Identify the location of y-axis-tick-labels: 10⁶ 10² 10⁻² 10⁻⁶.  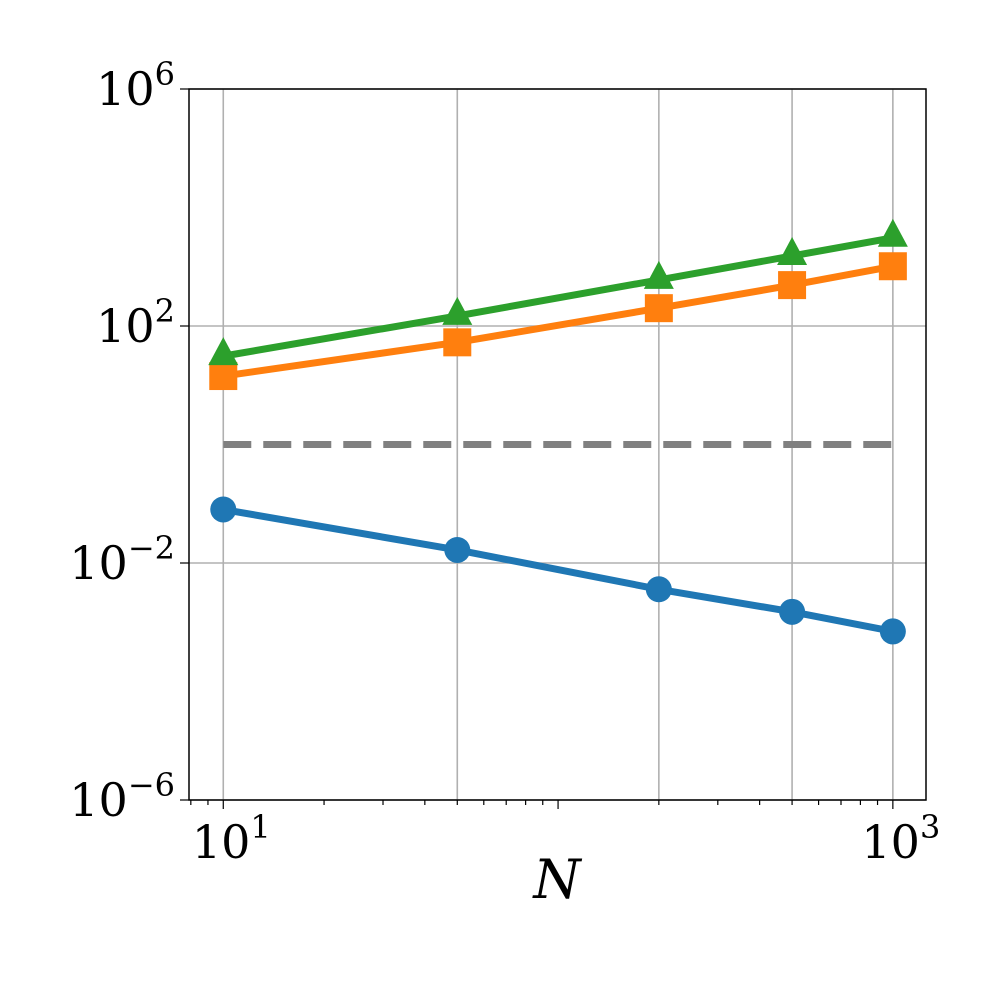
(122, 441).